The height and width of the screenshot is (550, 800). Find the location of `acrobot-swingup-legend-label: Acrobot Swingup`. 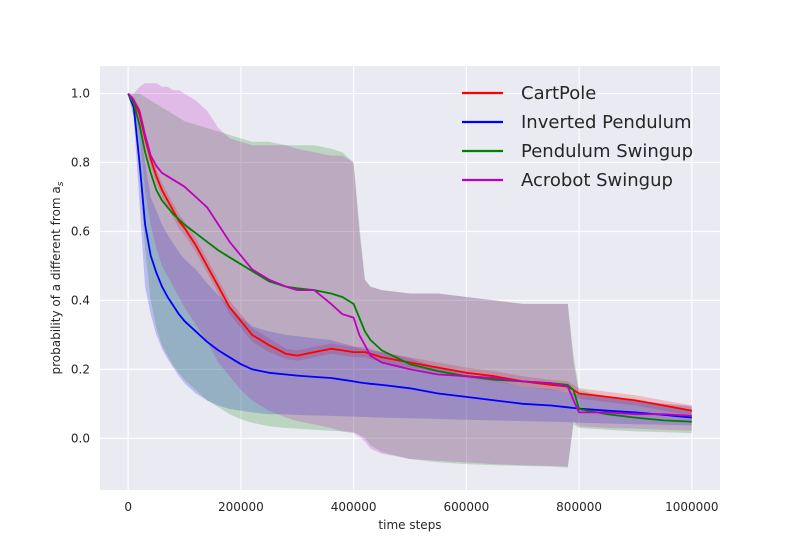

acrobot-swingup-legend-label: Acrobot Swingup is located at coordinates (597, 180).